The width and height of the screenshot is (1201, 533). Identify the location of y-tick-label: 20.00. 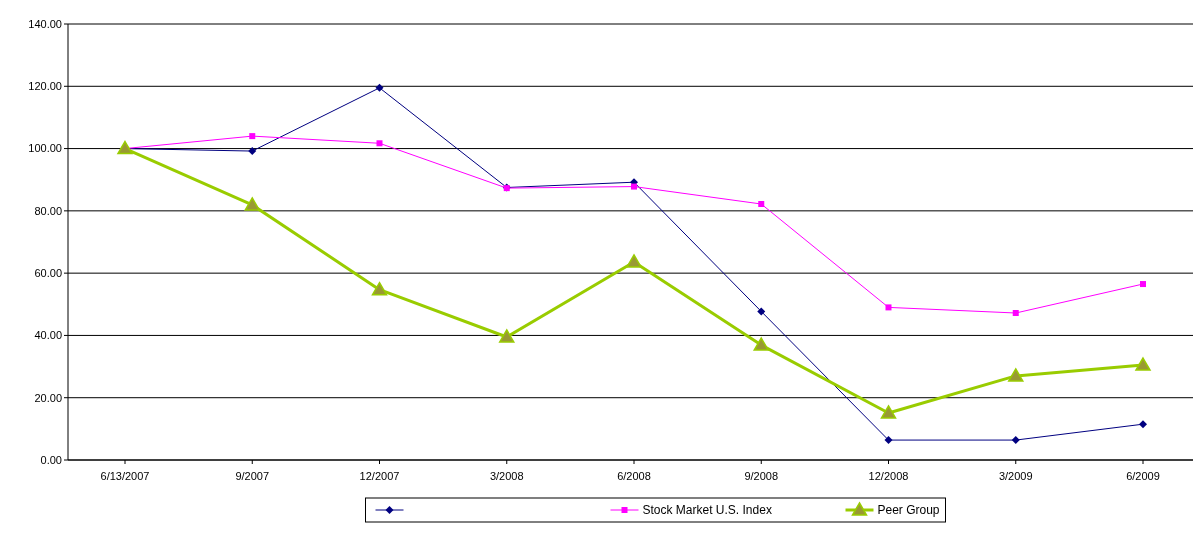
(48, 397).